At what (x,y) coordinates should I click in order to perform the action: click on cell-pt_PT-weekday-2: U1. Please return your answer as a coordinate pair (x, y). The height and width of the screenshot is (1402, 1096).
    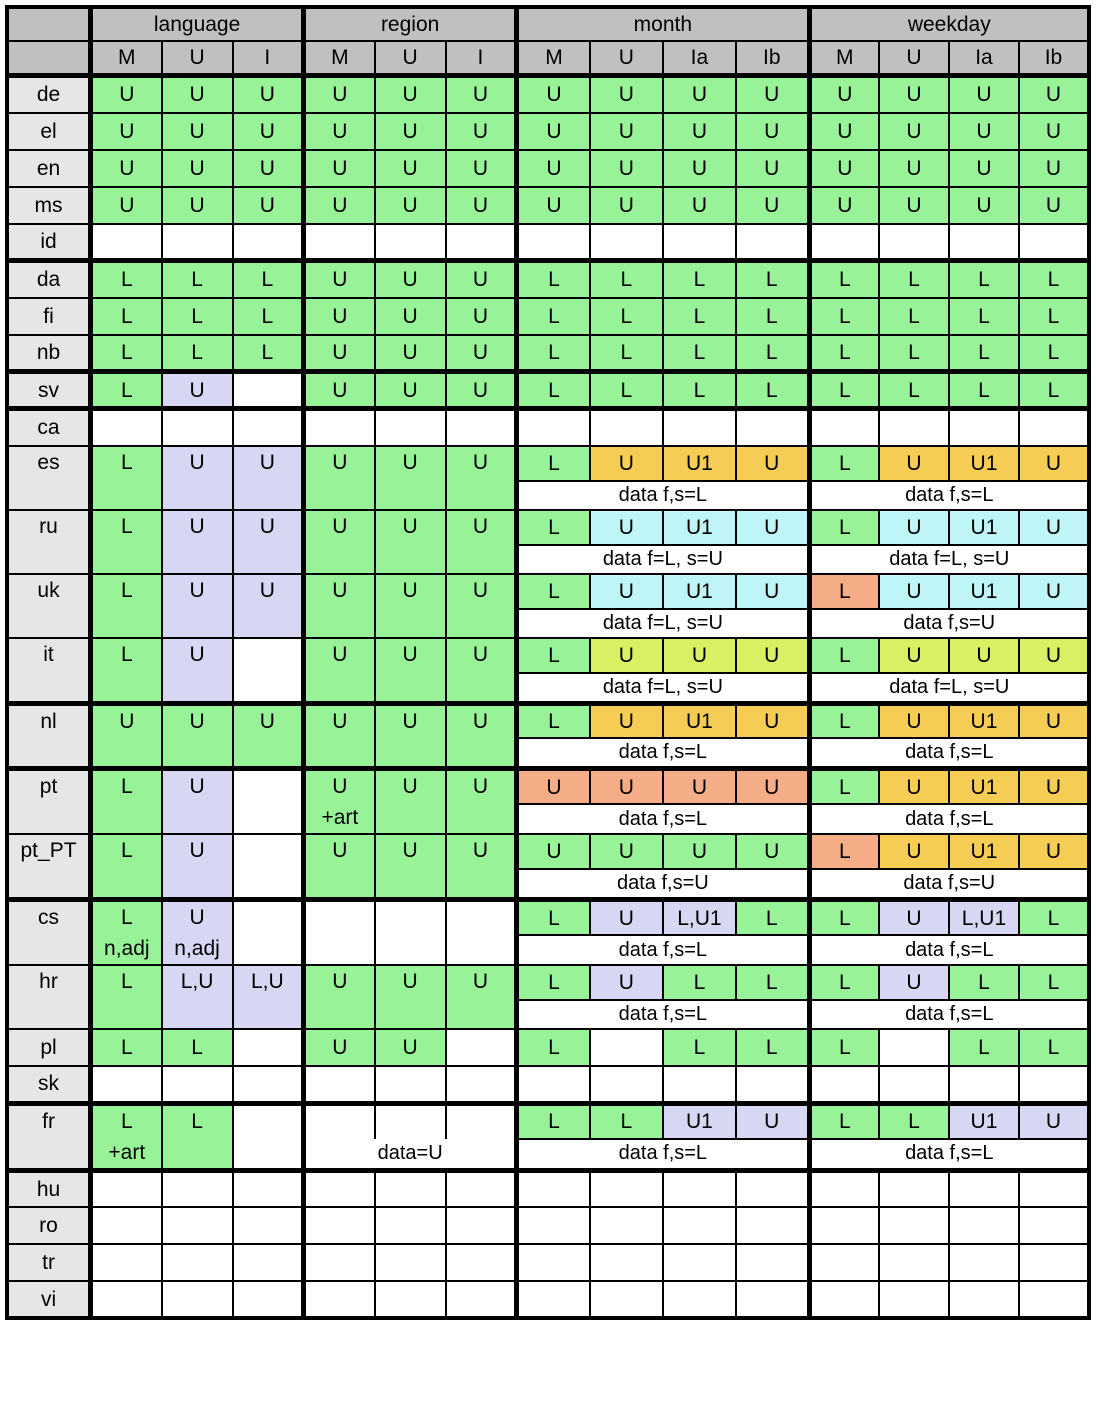
    Looking at the image, I should click on (983, 851).